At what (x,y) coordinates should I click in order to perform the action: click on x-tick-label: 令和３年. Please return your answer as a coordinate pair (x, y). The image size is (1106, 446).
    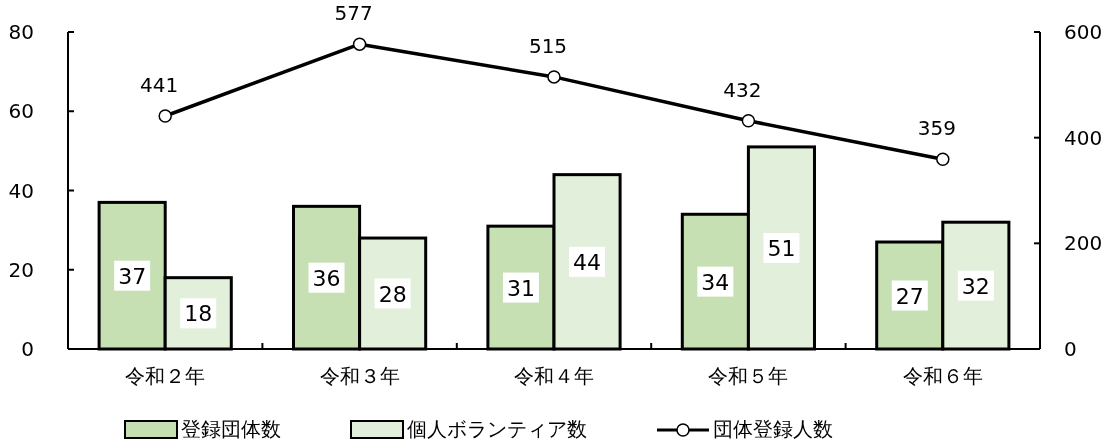
    Looking at the image, I should click on (359, 376).